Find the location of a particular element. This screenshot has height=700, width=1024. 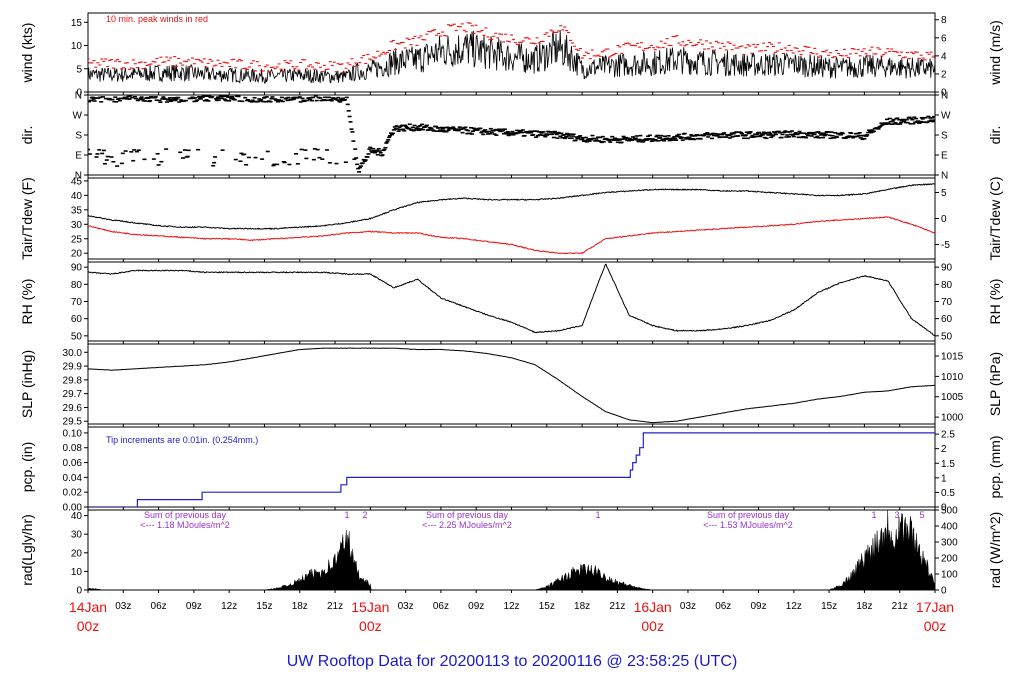

xtick-label: 18z is located at coordinates (300, 606).